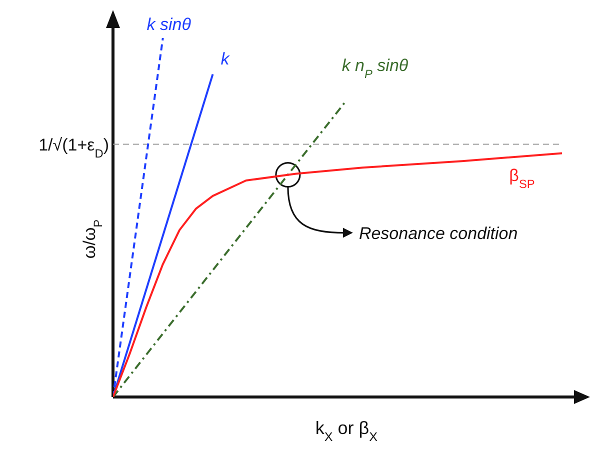 The height and width of the screenshot is (450, 600). What do you see at coordinates (73, 147) in the screenshot?
I see `ref-line-label: 1/√(1+ε$_{D}$)` at bounding box center [73, 147].